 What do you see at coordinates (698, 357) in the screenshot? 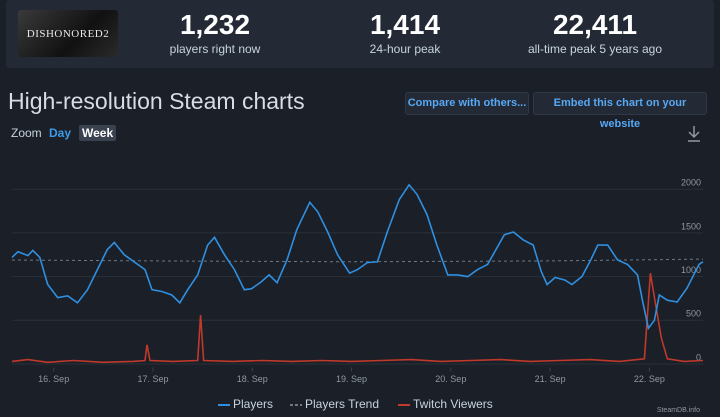
I see `y-tick-label: 0` at bounding box center [698, 357].